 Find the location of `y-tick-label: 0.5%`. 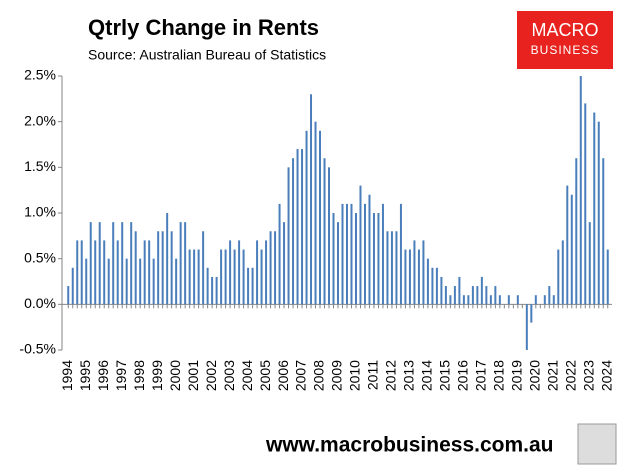

y-tick-label: 0.5% is located at coordinates (40, 257).